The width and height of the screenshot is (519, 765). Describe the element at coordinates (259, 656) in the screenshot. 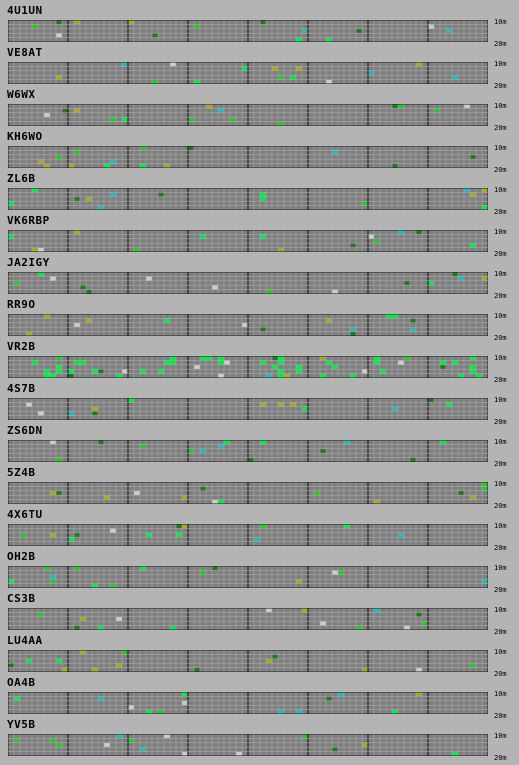

I see `beacon-row: LU4AA 10m 20m` at that location.